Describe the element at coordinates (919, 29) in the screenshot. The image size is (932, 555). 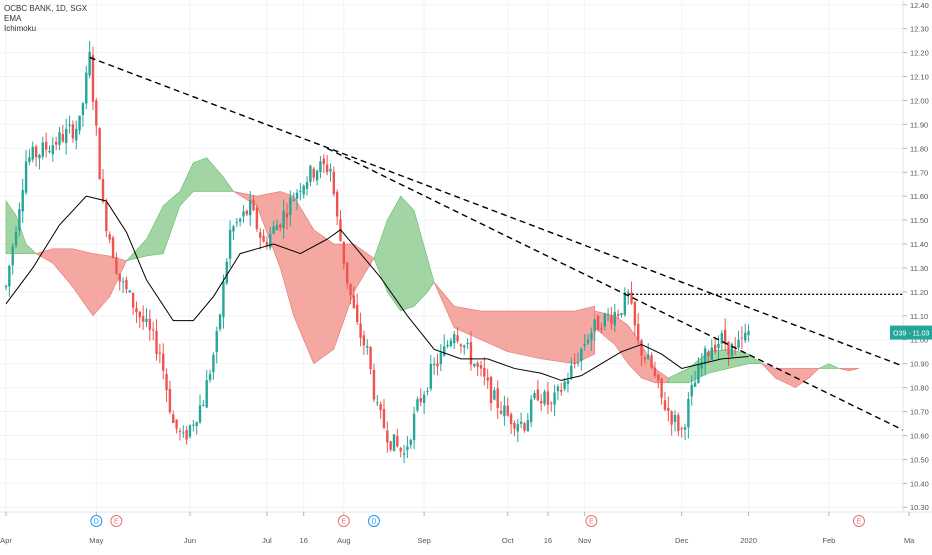
I see `price-tick-label: 12.30` at that location.